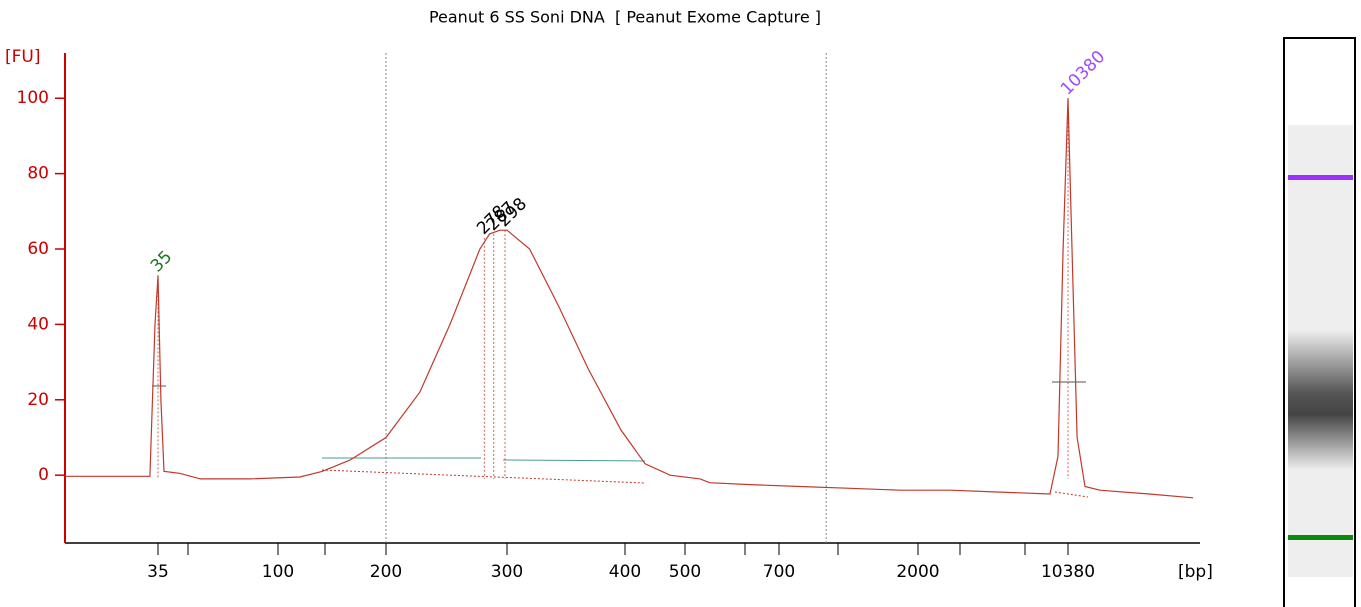  What do you see at coordinates (161, 261) in the screenshot?
I see `peak-label: 35` at bounding box center [161, 261].